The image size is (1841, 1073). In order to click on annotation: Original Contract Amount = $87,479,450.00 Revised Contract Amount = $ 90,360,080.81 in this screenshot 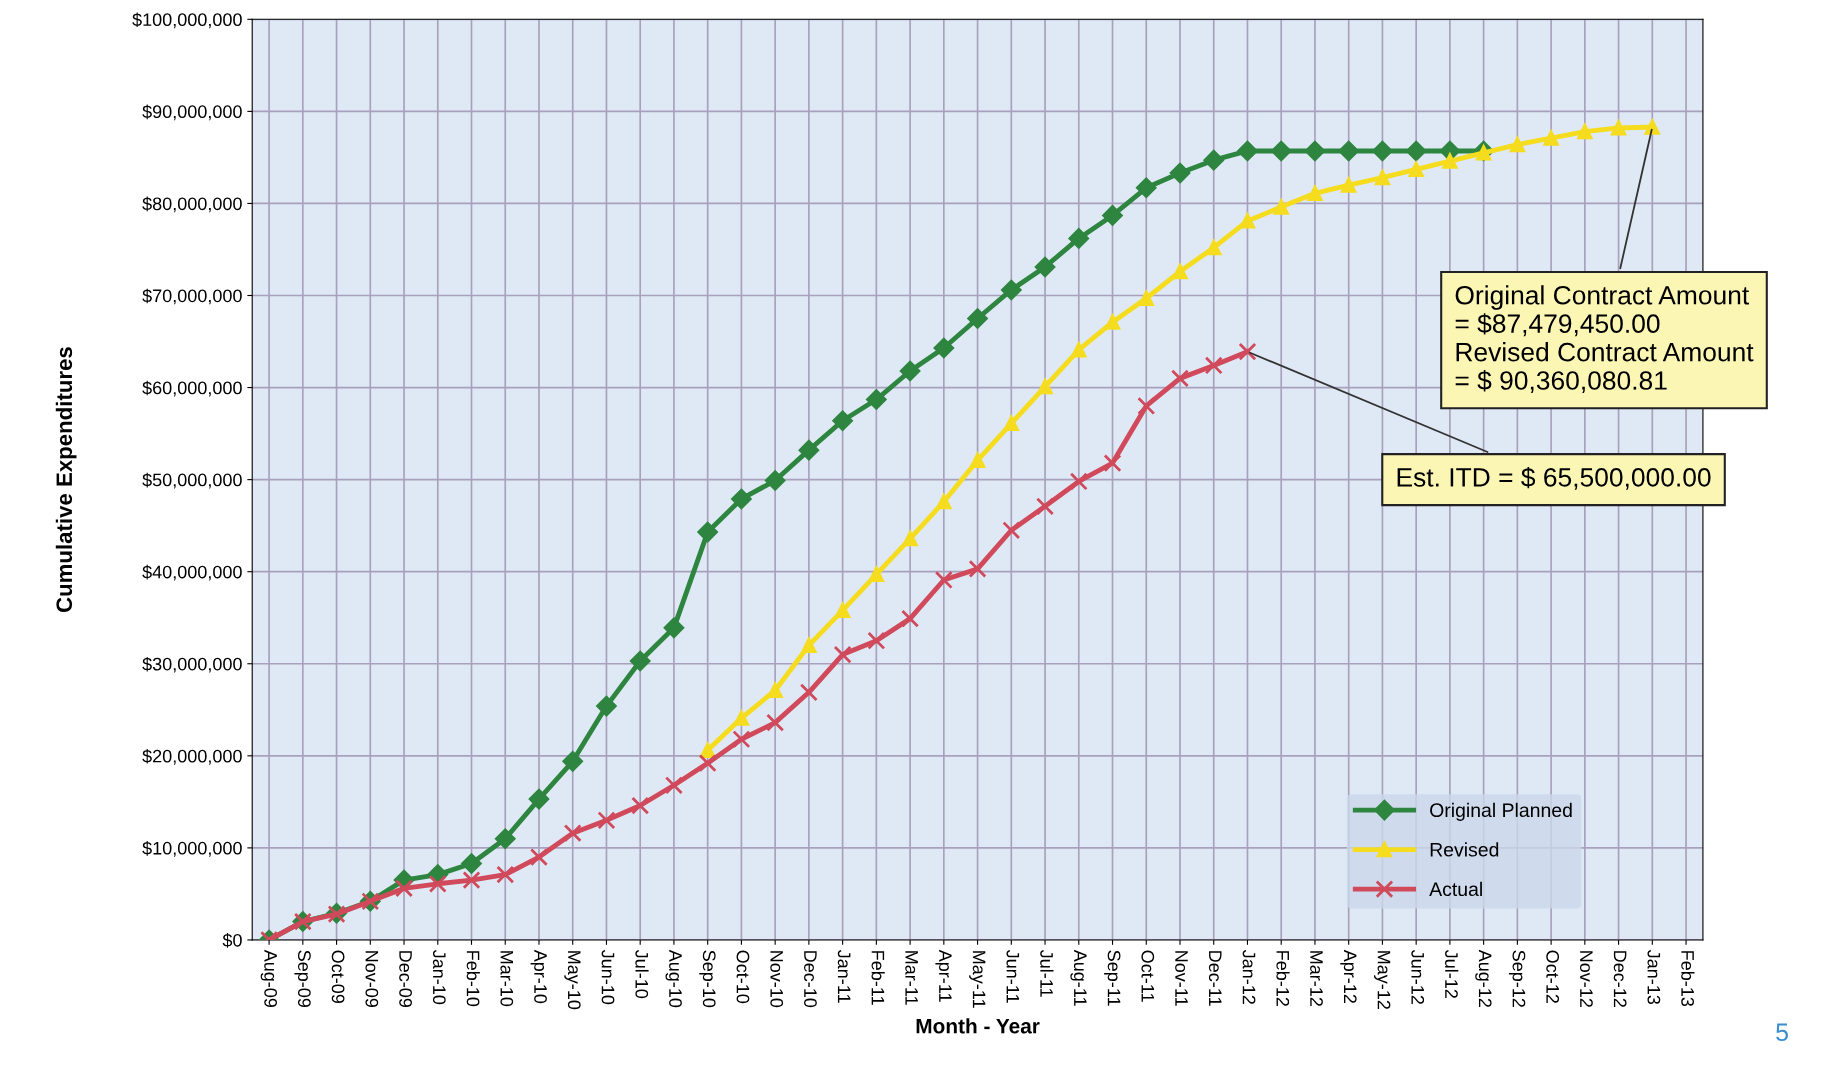, I will do `click(1604, 339)`.